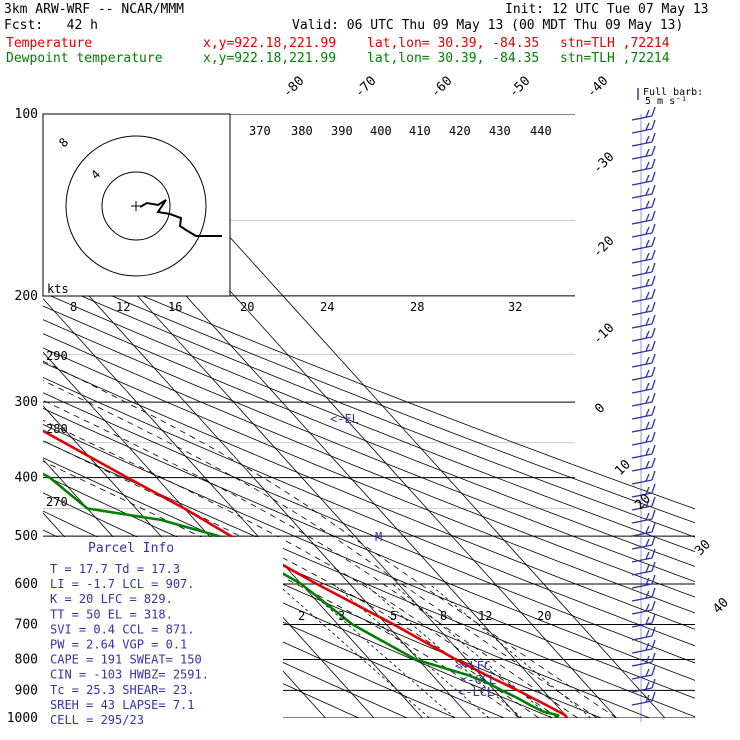 This screenshot has height=740, width=740. I want to click on theta-label: 440, so click(541, 131).